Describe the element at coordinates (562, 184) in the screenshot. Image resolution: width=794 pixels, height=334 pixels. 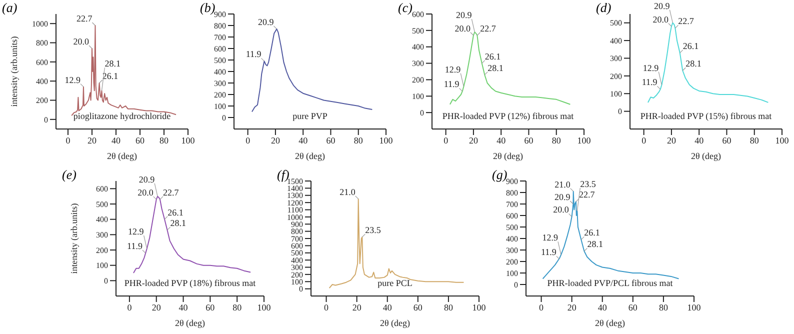
I see `annotation: 21.0` at that location.